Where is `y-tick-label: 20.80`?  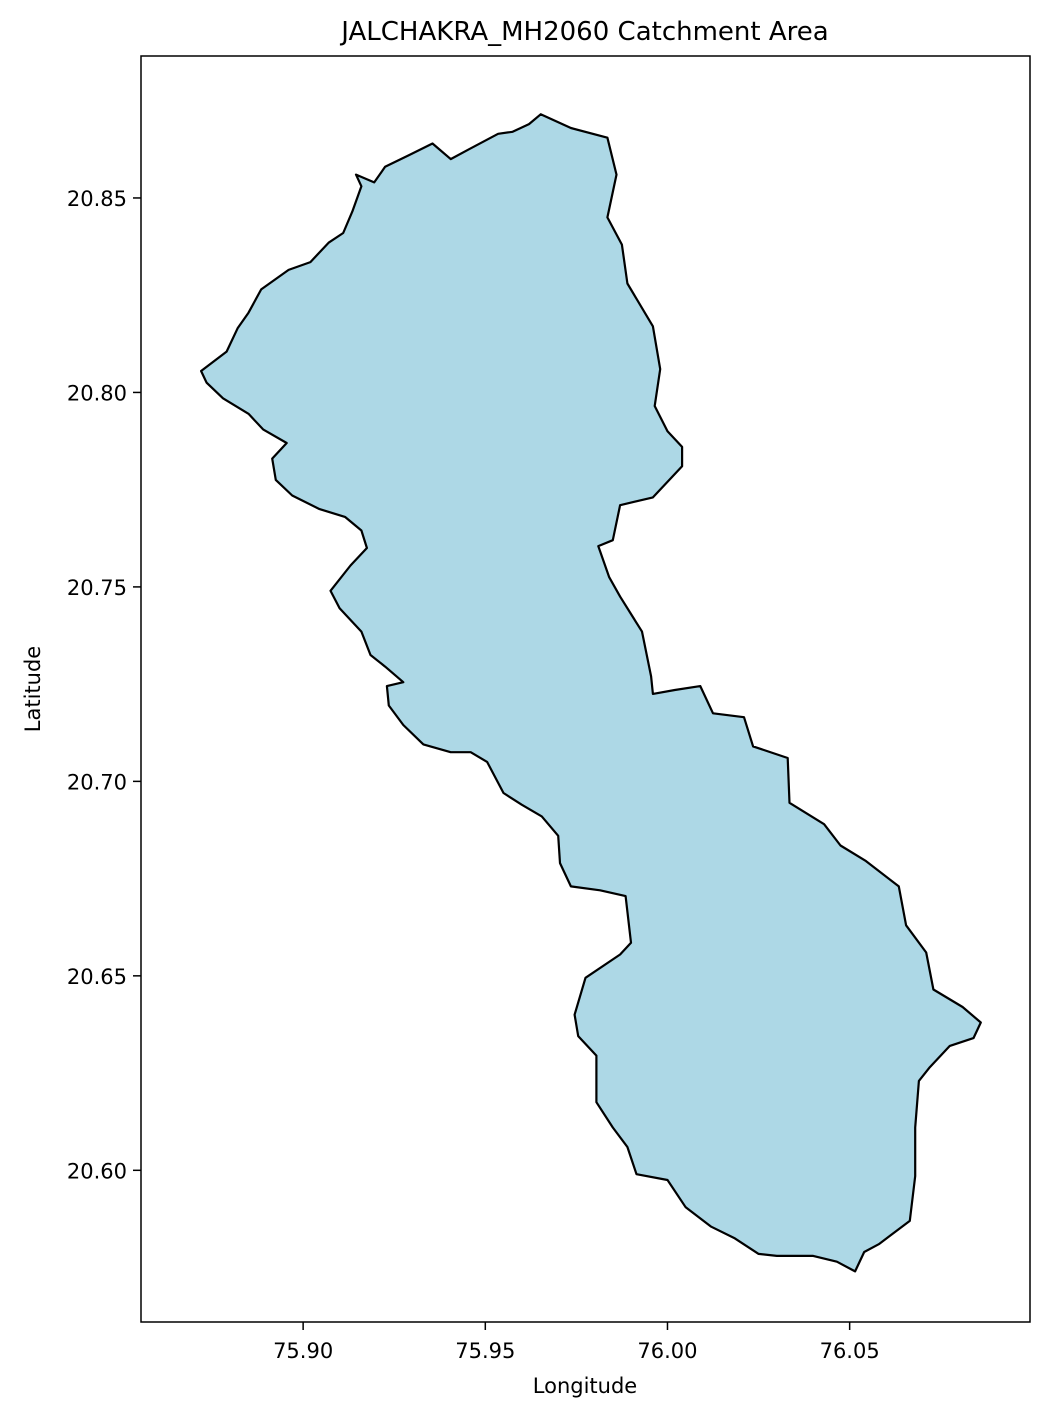 y-tick-label: 20.80 is located at coordinates (97, 393).